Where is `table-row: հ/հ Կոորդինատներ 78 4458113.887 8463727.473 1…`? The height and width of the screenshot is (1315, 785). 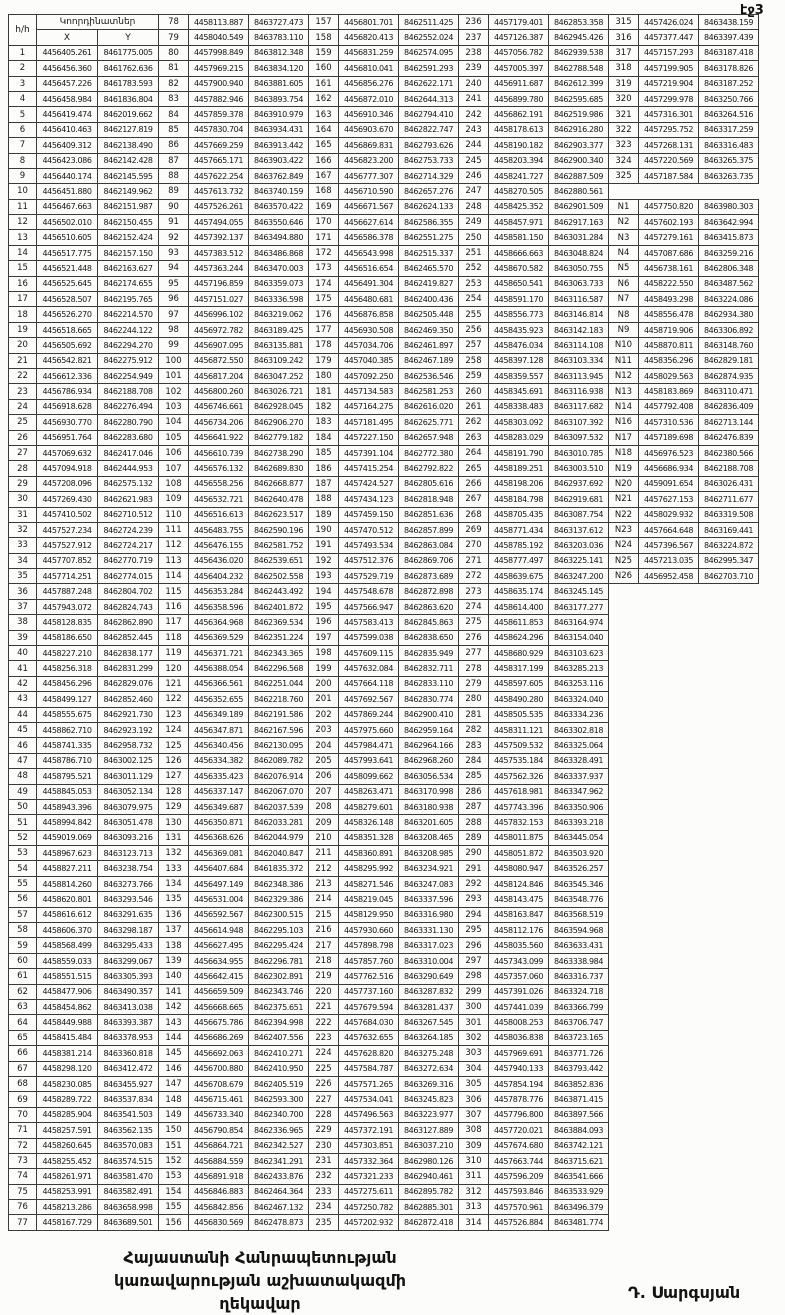
table-row: հ/հ Կոորդինատներ 78 4458113.887 8463727.473 1… is located at coordinates (383, 29).